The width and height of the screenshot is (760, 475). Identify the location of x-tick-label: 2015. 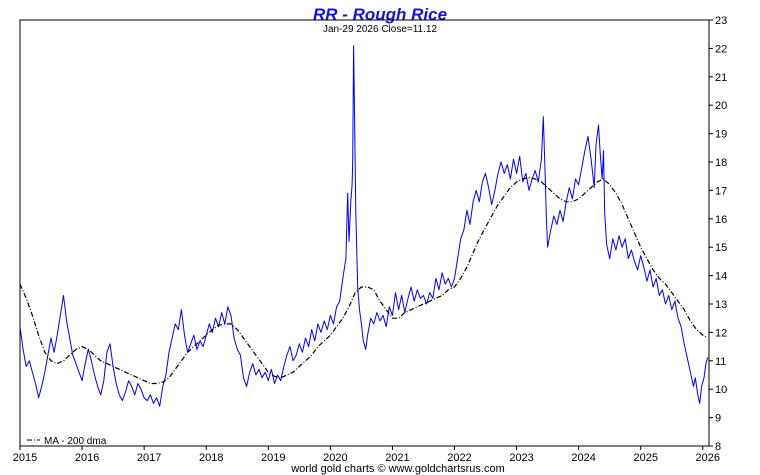
(25, 458).